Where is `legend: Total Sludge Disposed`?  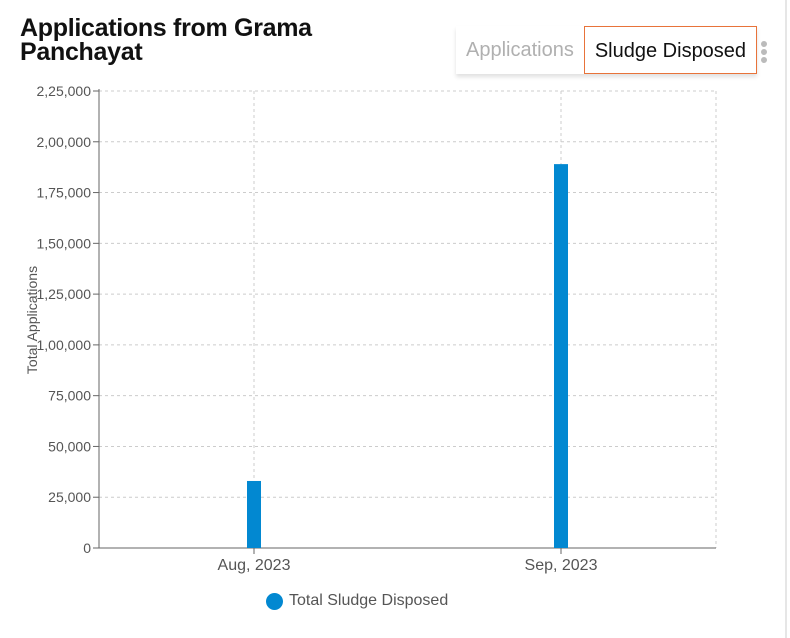 legend: Total Sludge Disposed is located at coordinates (357, 601).